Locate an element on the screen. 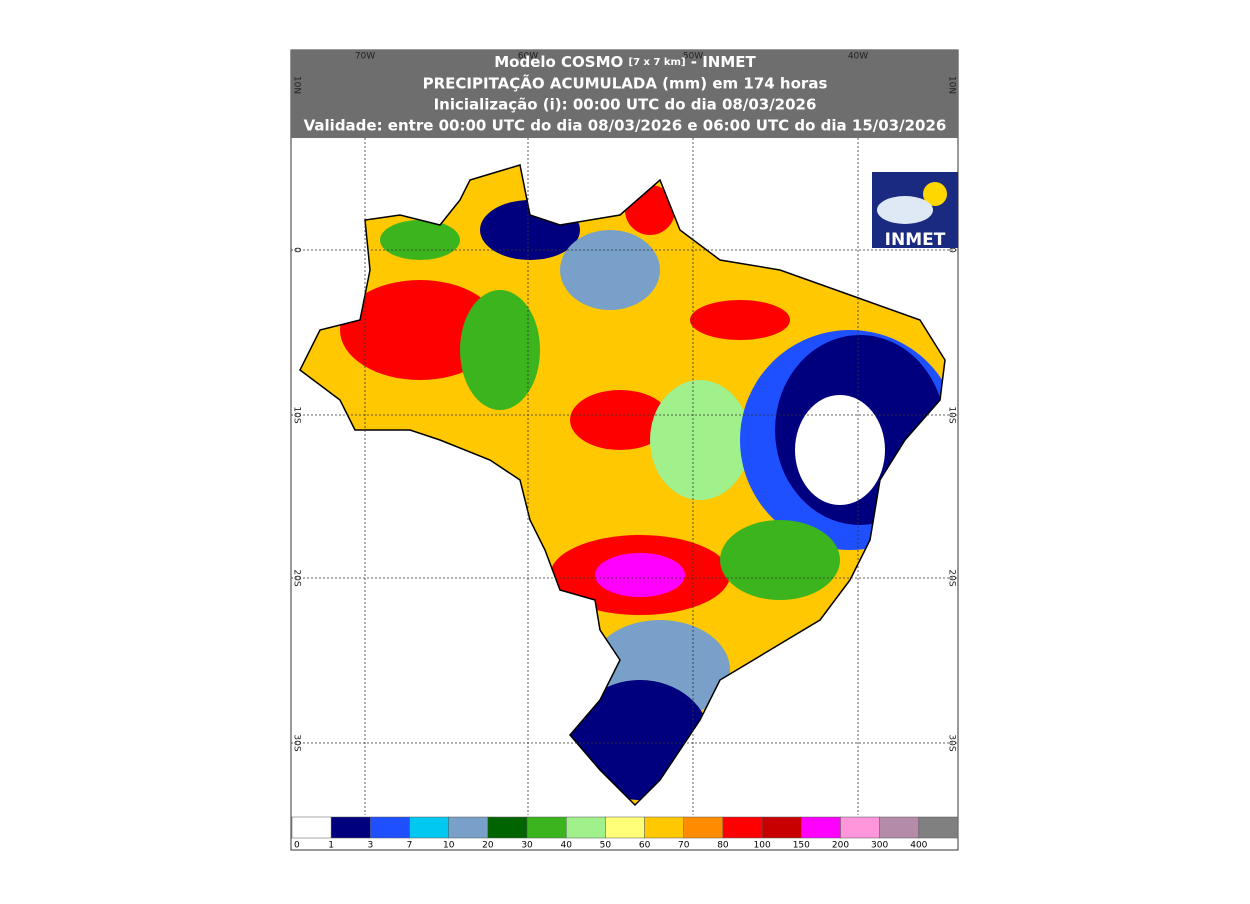 Image resolution: width=1250 pixels, height=904 pixels. legend-label: 20 is located at coordinates (488, 846).